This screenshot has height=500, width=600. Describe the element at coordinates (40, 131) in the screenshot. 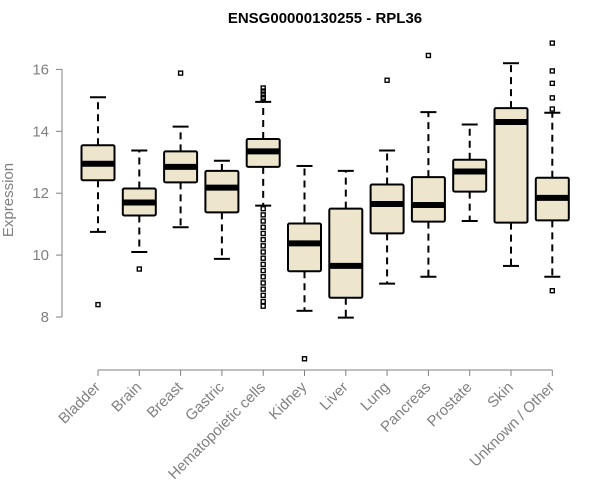

I see `y-tick-label: 14` at that location.